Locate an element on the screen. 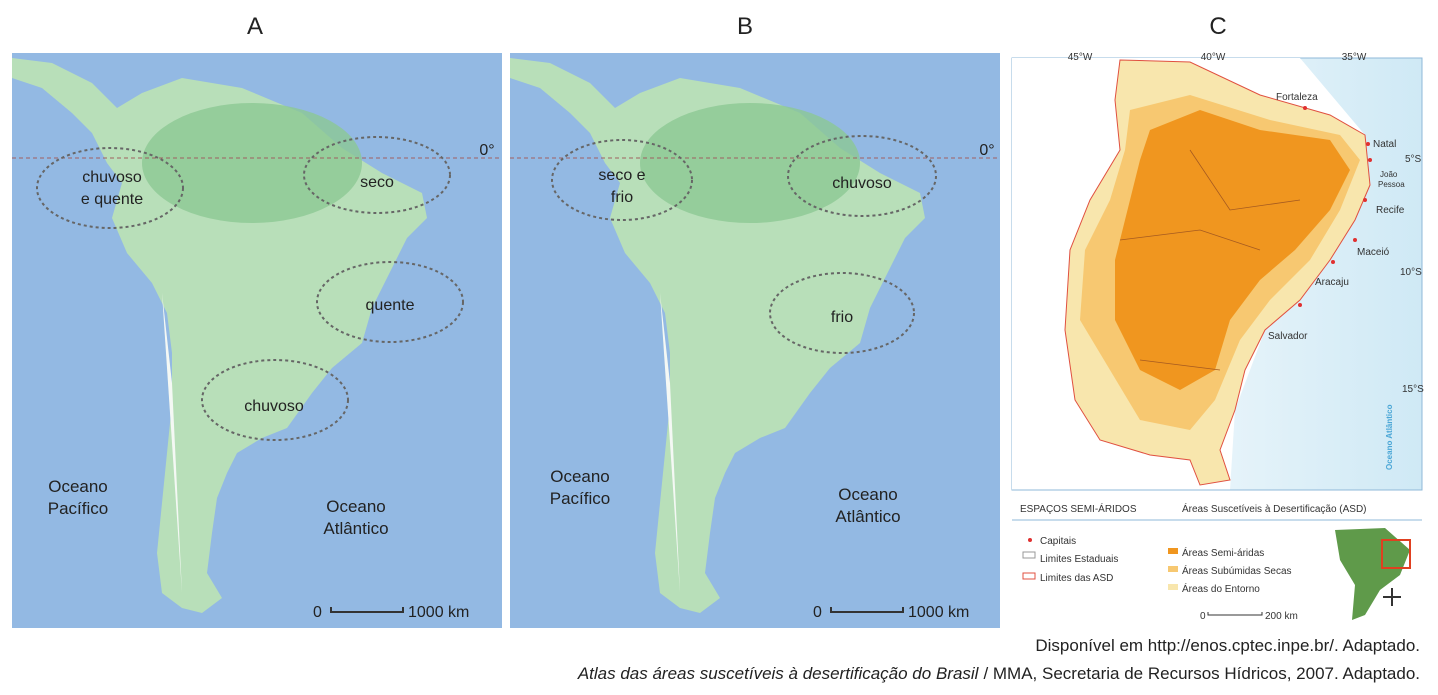 Image resolution: width=1438 pixels, height=695 pixels. legend-item: Capitais is located at coordinates (1058, 541).